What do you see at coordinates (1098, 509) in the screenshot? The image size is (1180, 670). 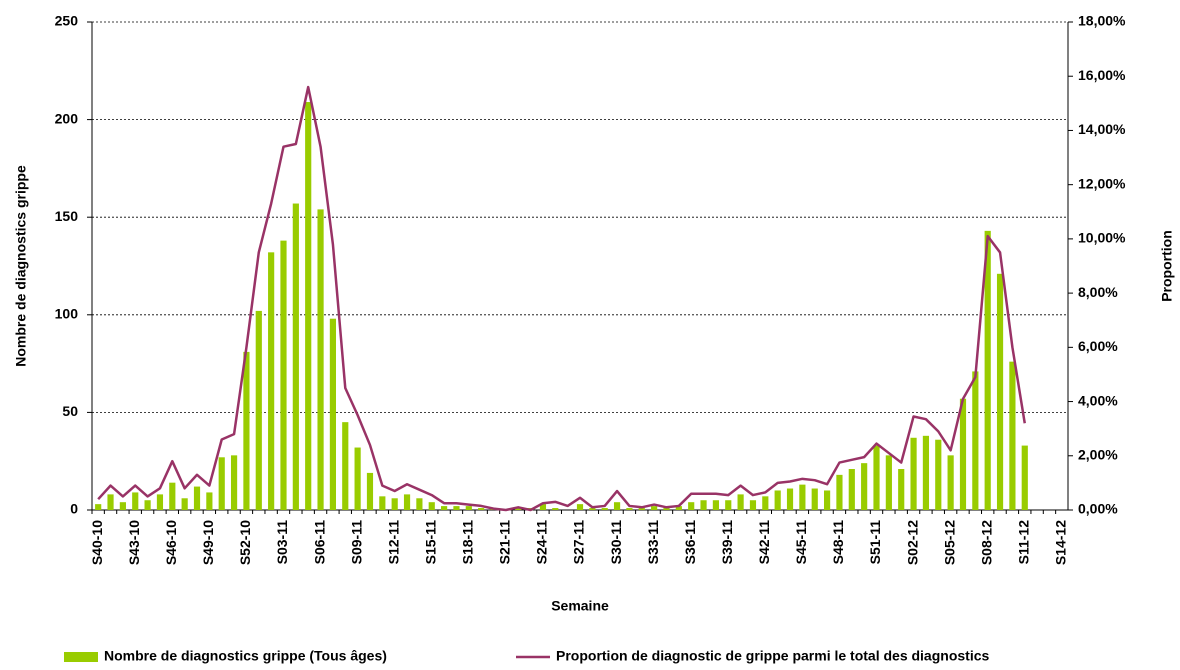 I see `y2-tick-label: 0,00%` at bounding box center [1098, 509].